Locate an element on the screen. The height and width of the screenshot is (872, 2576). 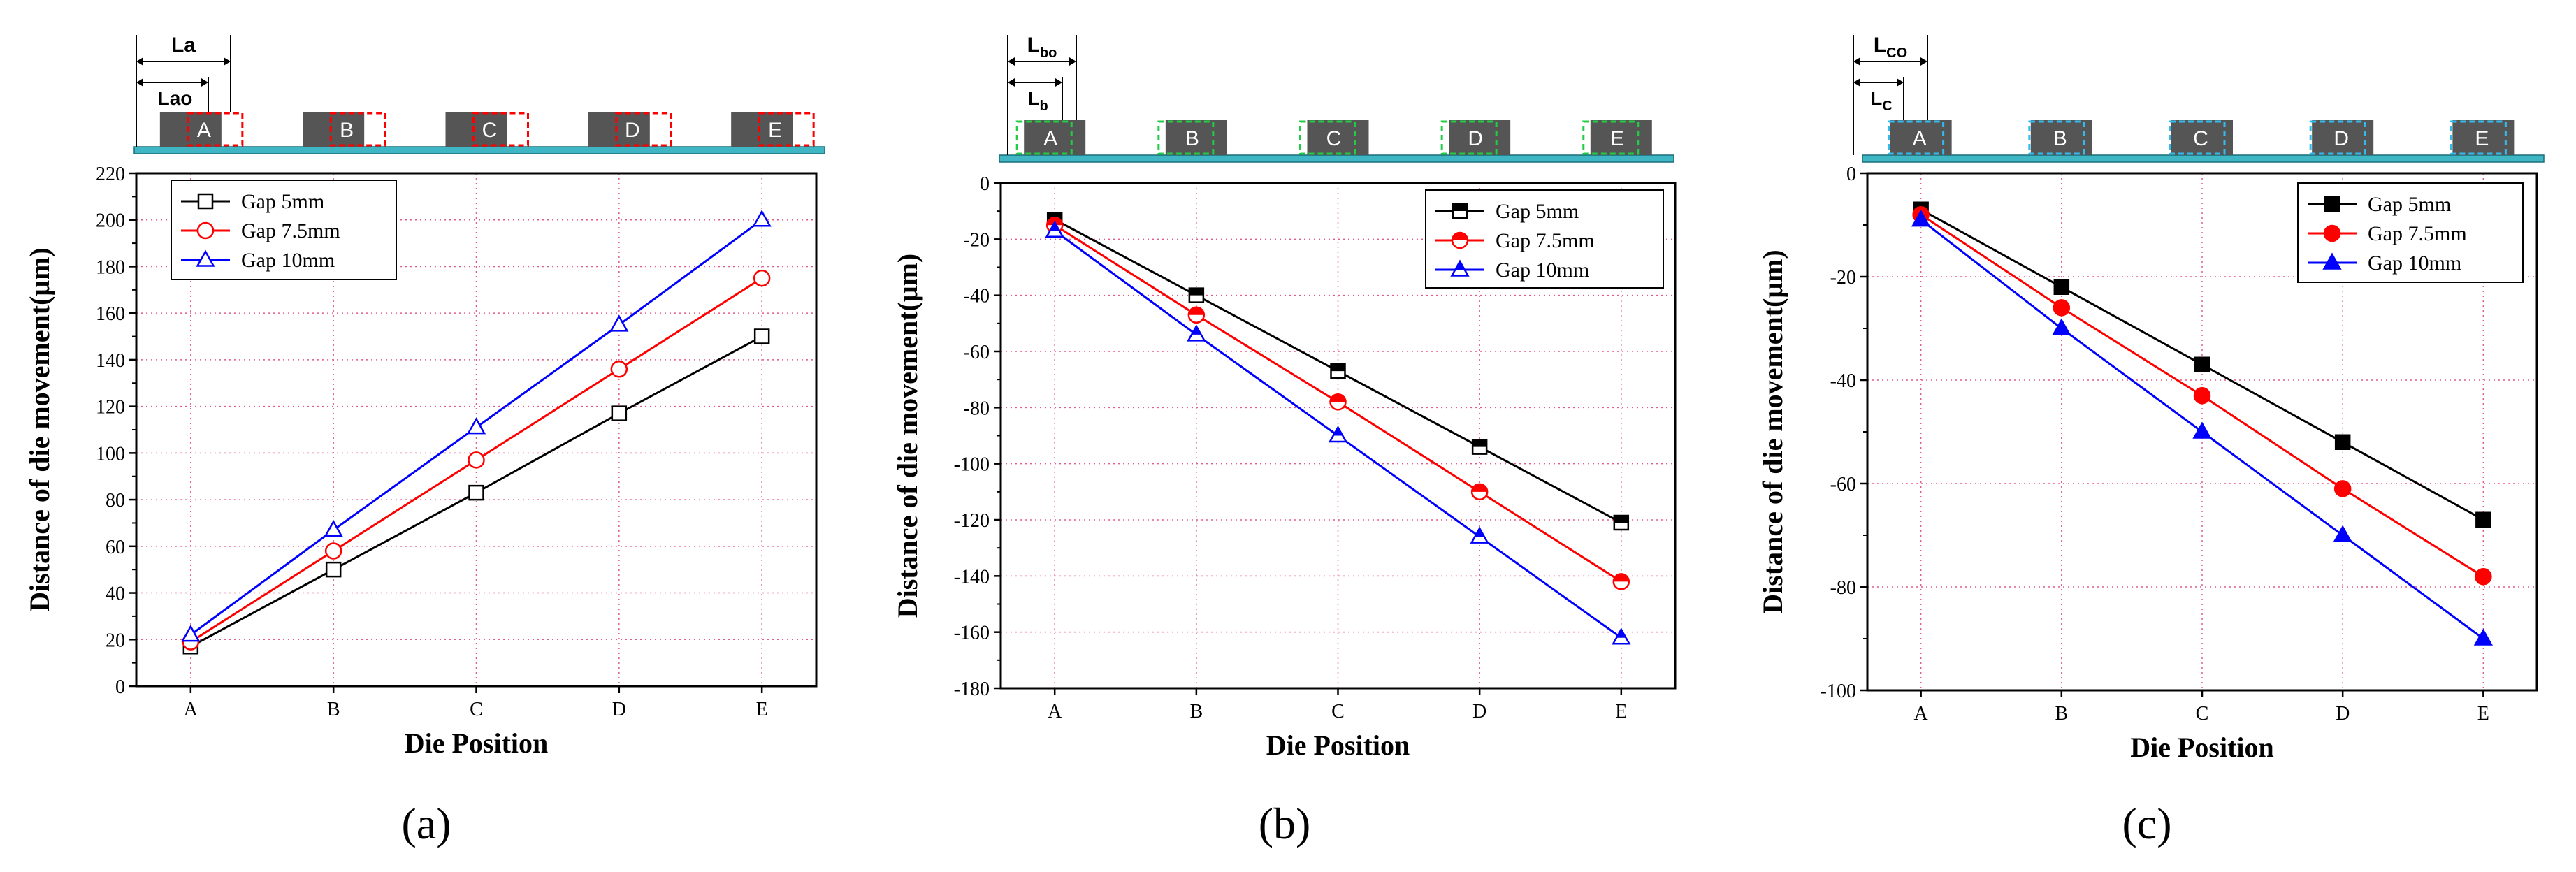
outer-dimension-arrow-head-left is located at coordinates (1011, 61).